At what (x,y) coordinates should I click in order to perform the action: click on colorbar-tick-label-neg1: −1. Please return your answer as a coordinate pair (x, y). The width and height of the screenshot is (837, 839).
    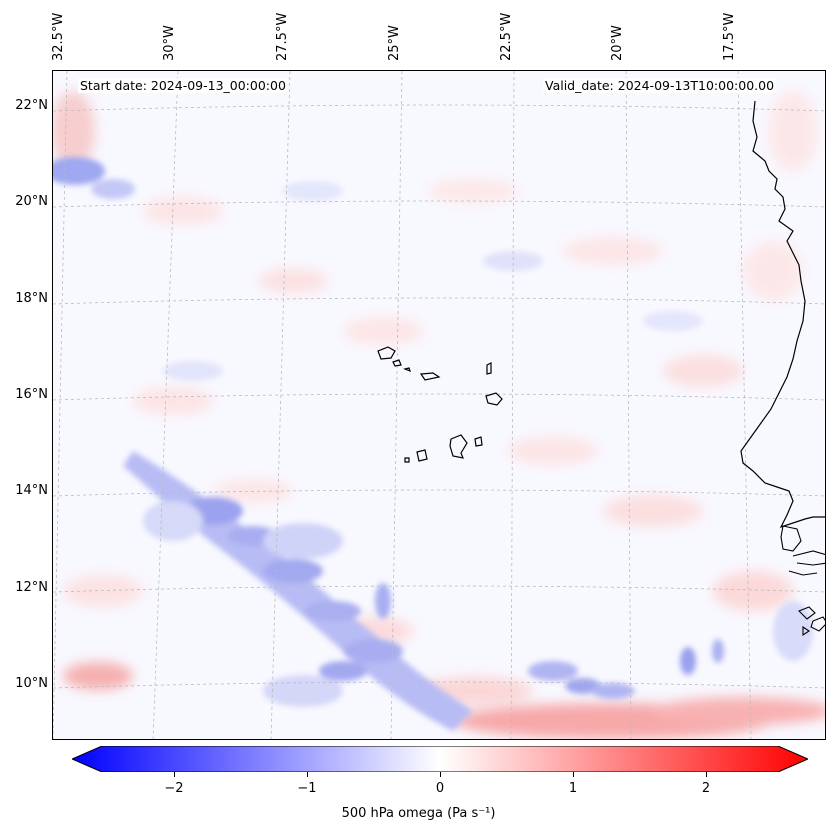
    Looking at the image, I should click on (307, 788).